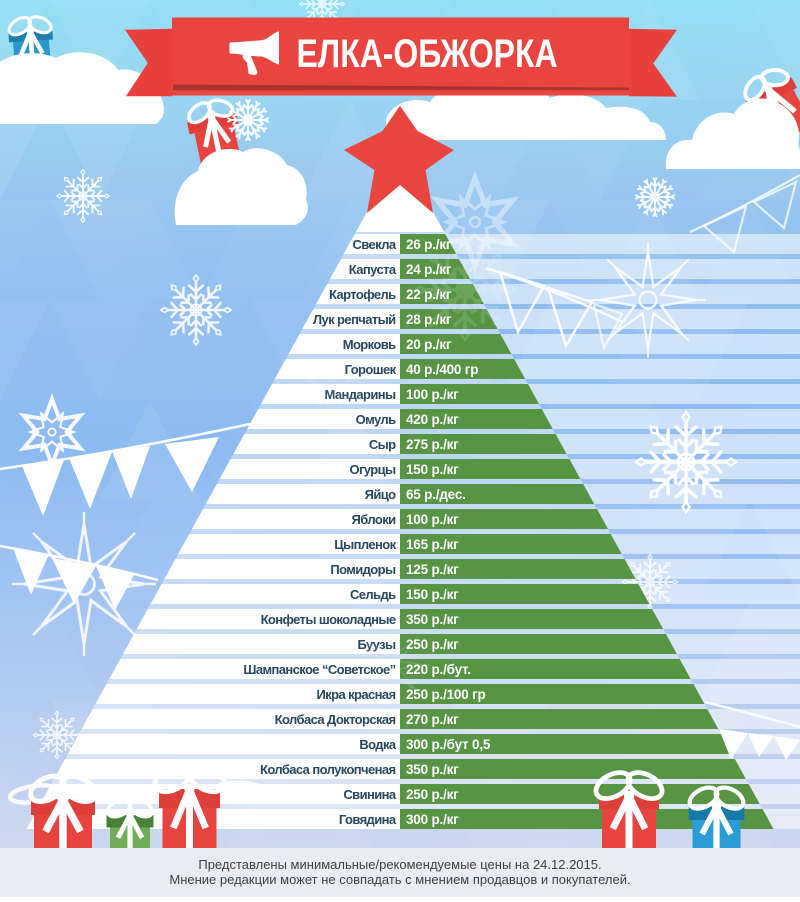 The height and width of the screenshot is (902, 800). What do you see at coordinates (328, 769) in the screenshot?
I see `svg-text: Колбаса полукопченая` at bounding box center [328, 769].